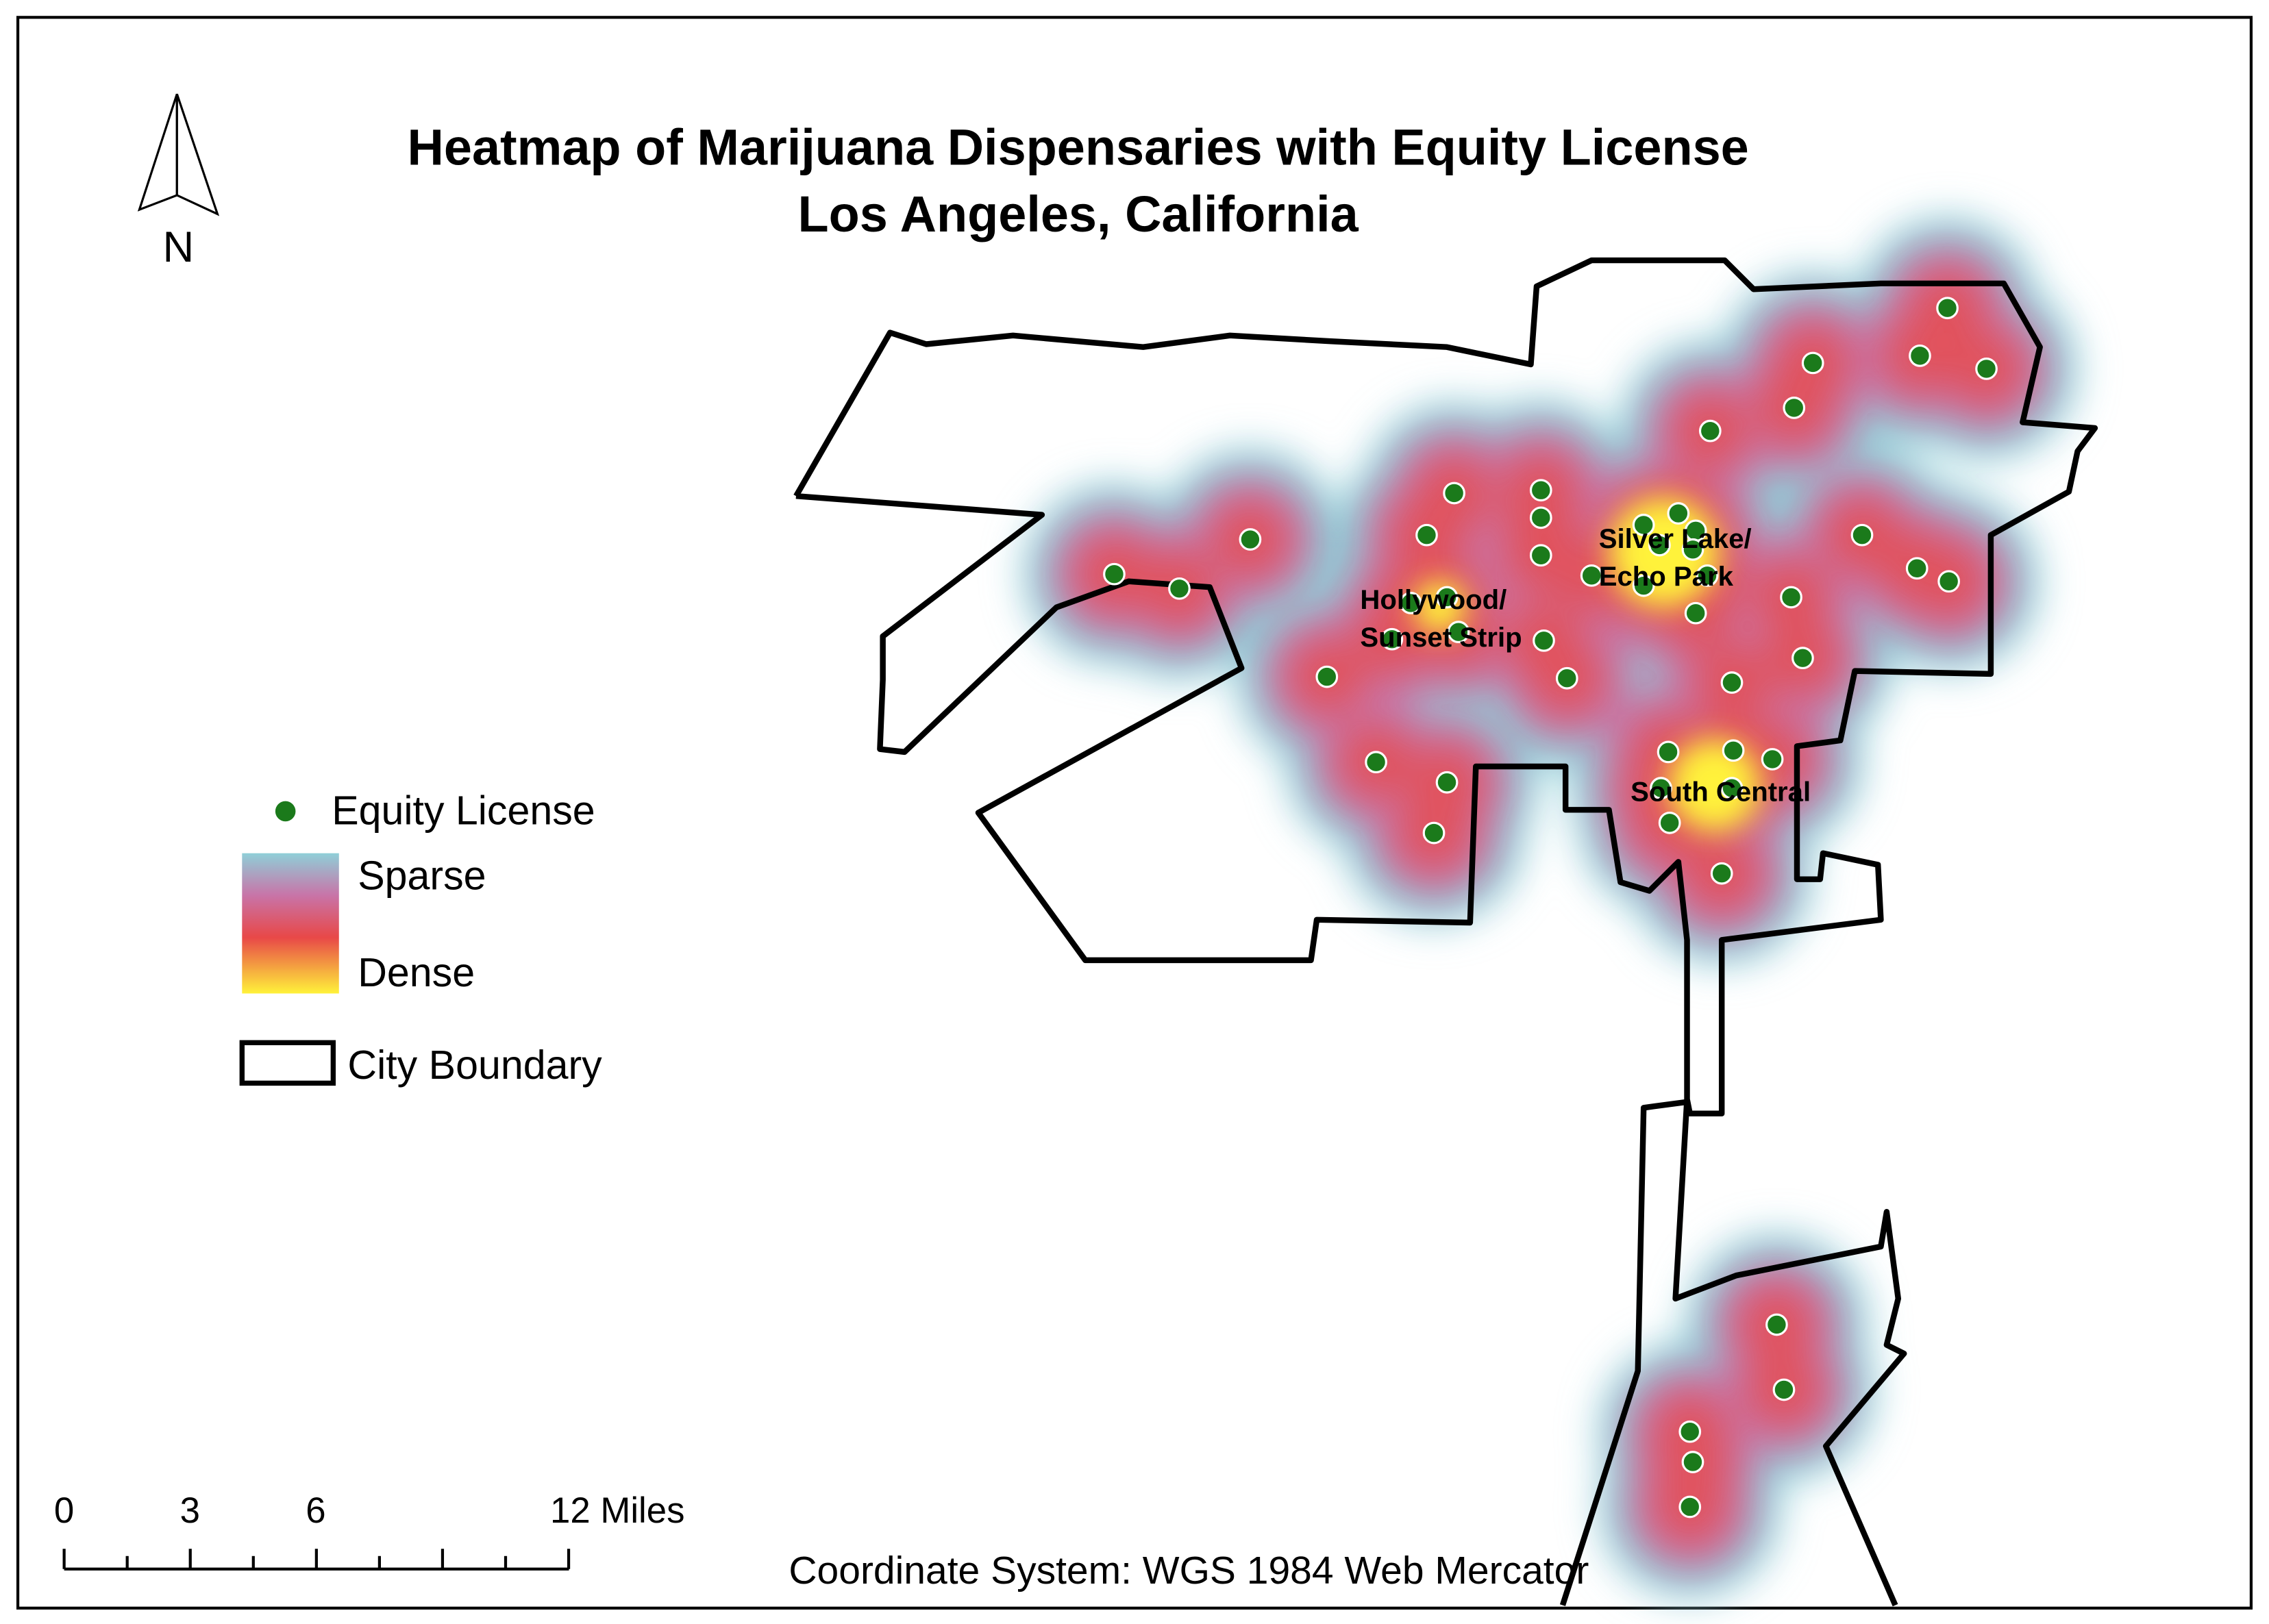  Describe the element at coordinates (416, 972) in the screenshot. I see `legend-label: Dense` at that location.